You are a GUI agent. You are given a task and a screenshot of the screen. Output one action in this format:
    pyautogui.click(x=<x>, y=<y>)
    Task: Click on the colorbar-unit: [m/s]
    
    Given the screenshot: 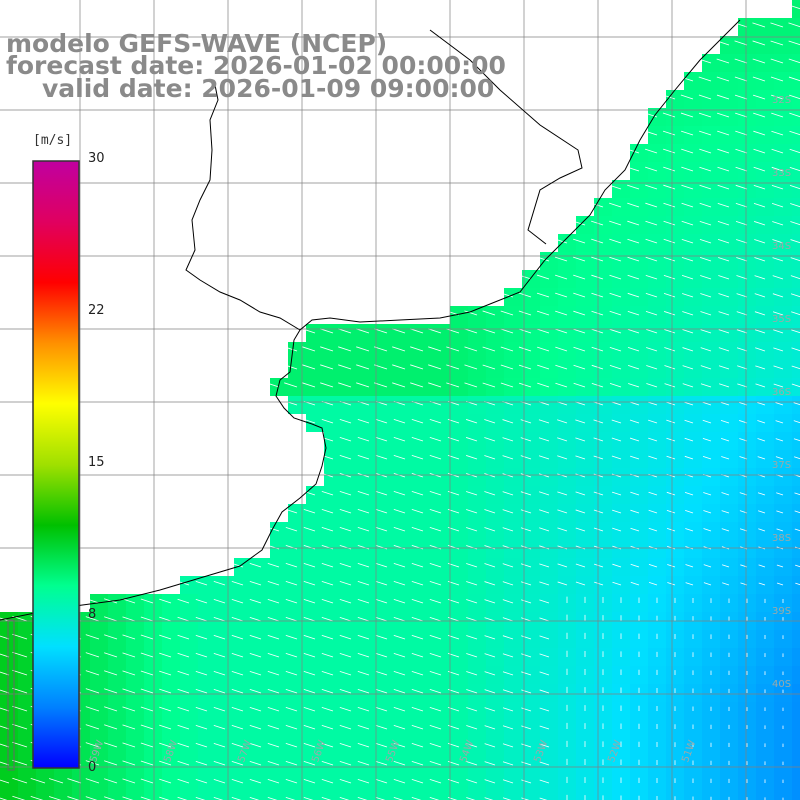 What is the action you would take?
    pyautogui.click(x=53, y=140)
    